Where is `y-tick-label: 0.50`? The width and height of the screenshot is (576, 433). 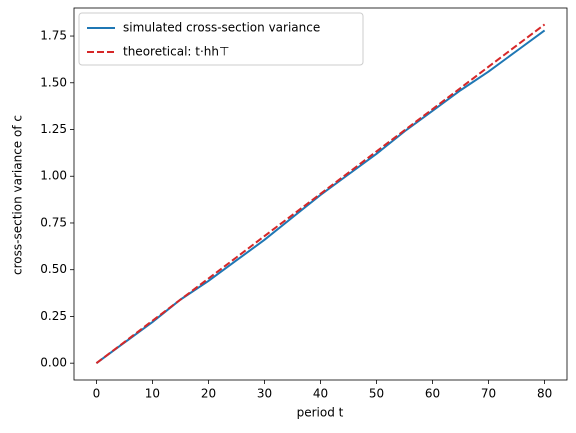
y-tick-label: 0.50 is located at coordinates (53, 269).